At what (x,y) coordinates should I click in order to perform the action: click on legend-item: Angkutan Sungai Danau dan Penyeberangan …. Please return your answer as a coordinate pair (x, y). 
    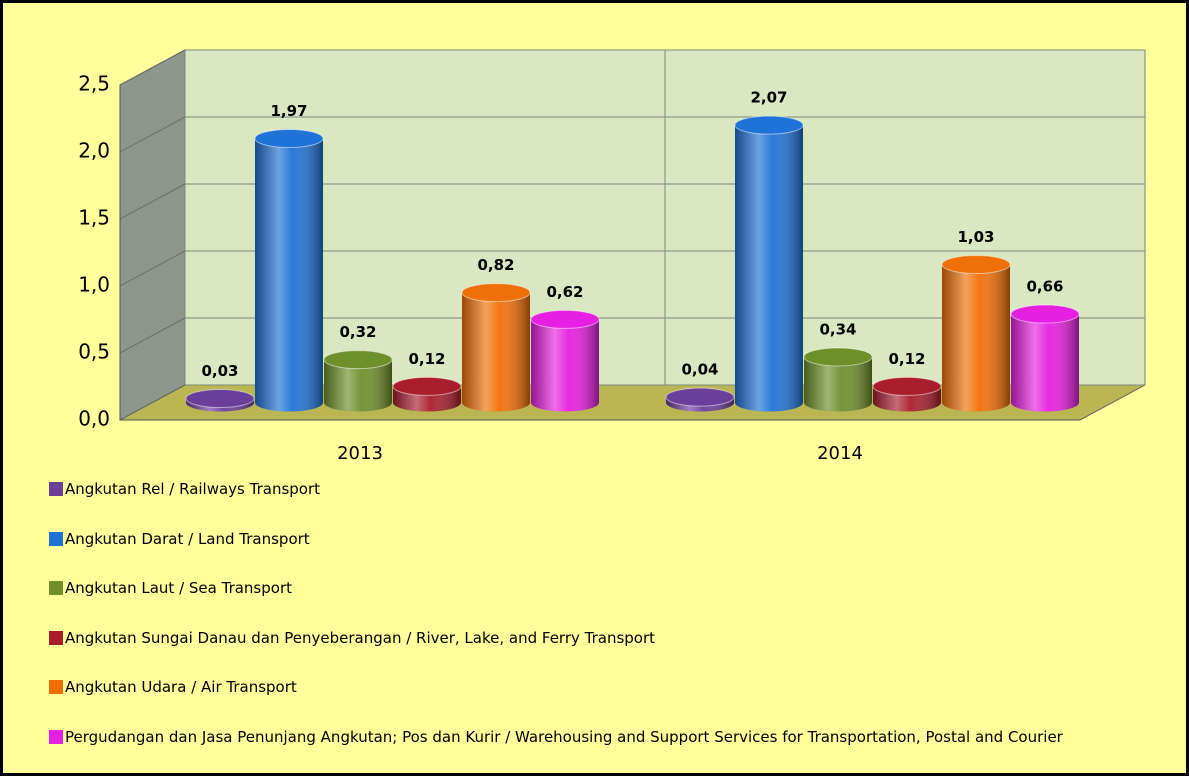
    Looking at the image, I should click on (609, 653).